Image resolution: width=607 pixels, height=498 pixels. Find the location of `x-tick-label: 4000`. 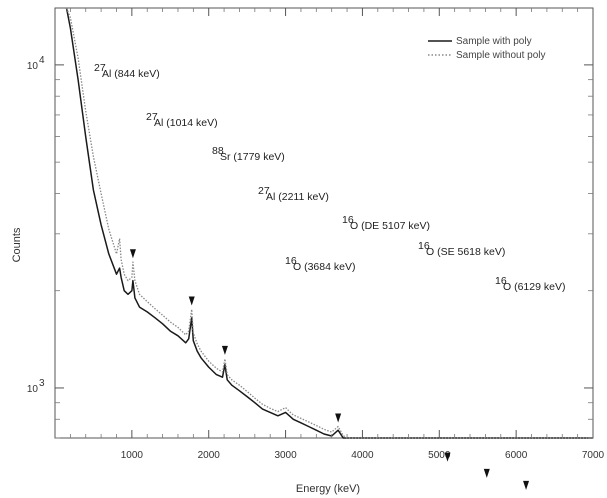

x-tick-label: 4000 is located at coordinates (362, 455).